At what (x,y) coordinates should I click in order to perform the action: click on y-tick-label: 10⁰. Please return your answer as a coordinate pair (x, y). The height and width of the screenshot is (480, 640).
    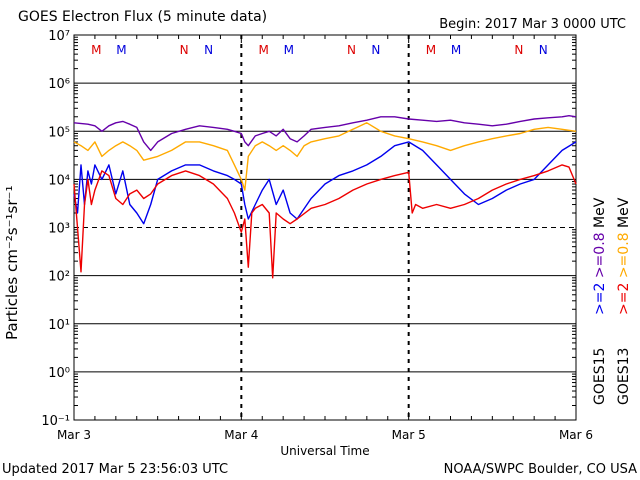
    Looking at the image, I should click on (59, 373).